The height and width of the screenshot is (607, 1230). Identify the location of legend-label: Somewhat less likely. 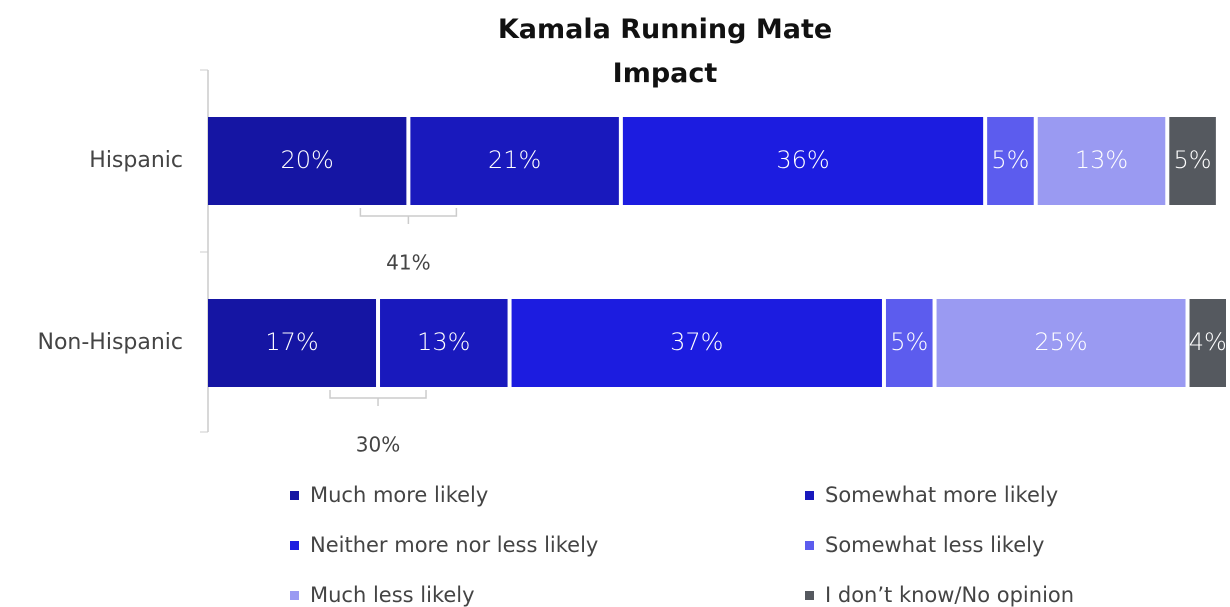
(934, 545).